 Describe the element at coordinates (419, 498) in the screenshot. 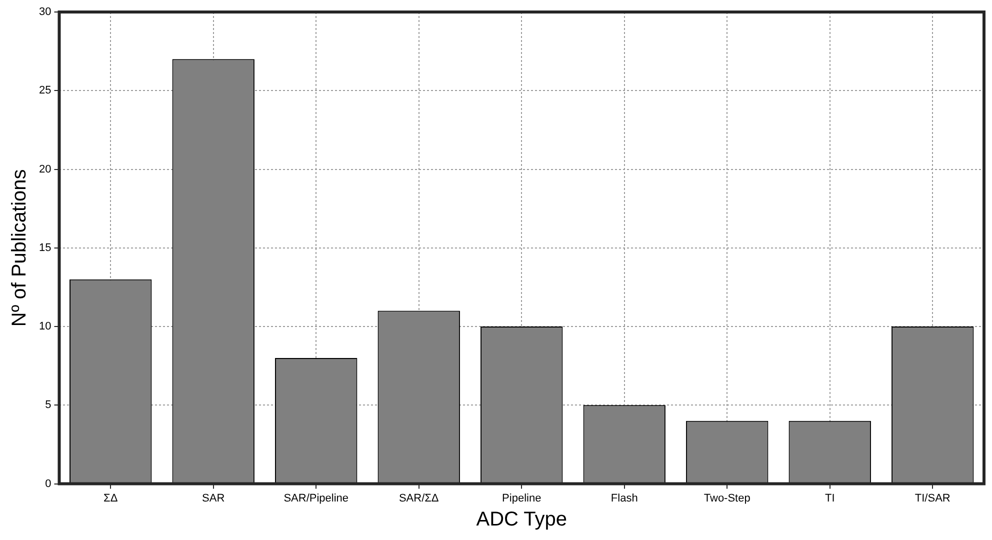

I see `x-tick-label: SAR/ΣΔ` at that location.